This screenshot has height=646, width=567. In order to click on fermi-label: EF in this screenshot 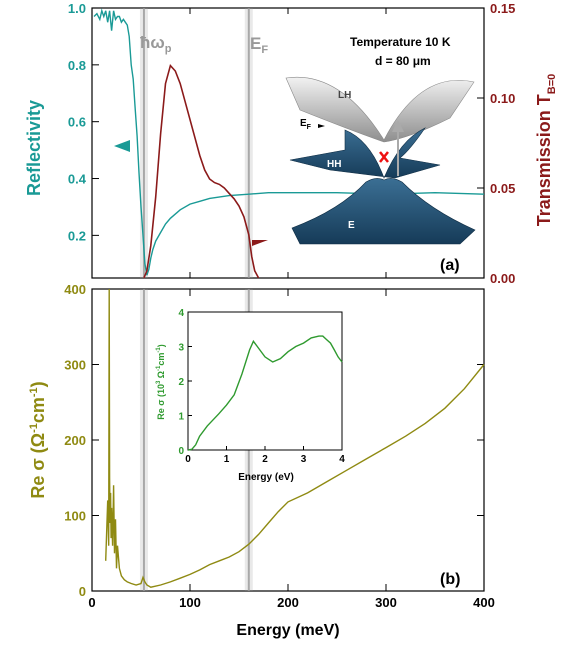, I will do `click(259, 45)`.